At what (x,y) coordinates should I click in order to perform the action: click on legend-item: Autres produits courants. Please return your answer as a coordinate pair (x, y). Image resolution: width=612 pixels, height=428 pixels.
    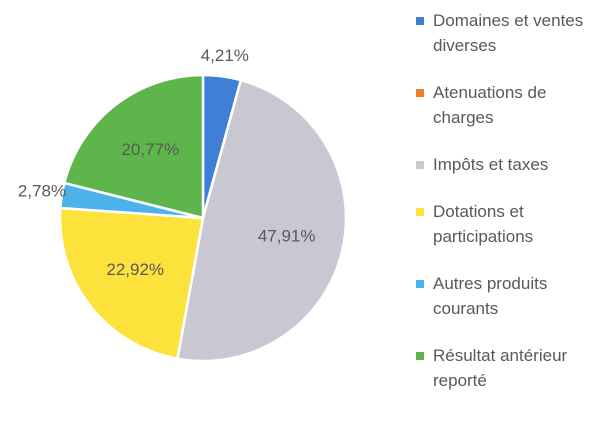
    Looking at the image, I should click on (509, 296).